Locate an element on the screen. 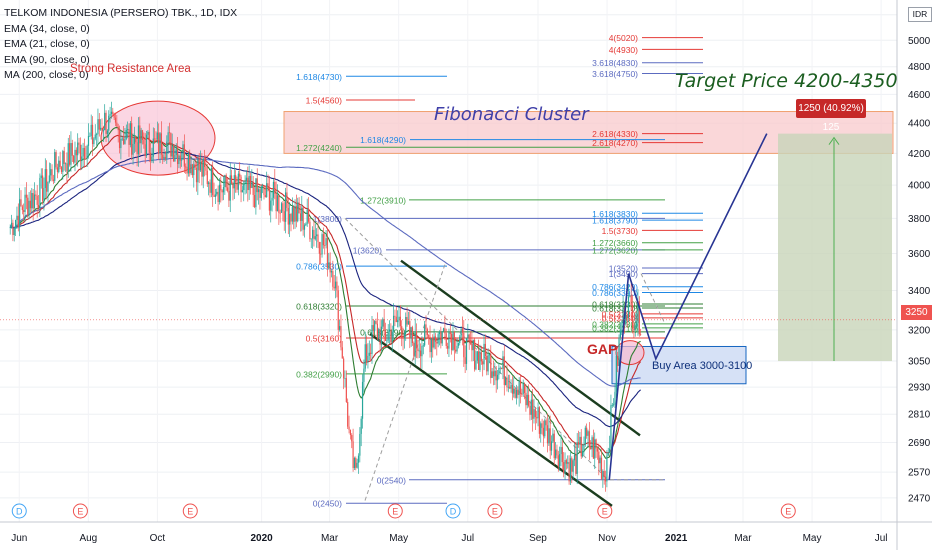 The height and width of the screenshot is (550, 932). target-price-label: Target Price 4200-4350 is located at coordinates (786, 81).